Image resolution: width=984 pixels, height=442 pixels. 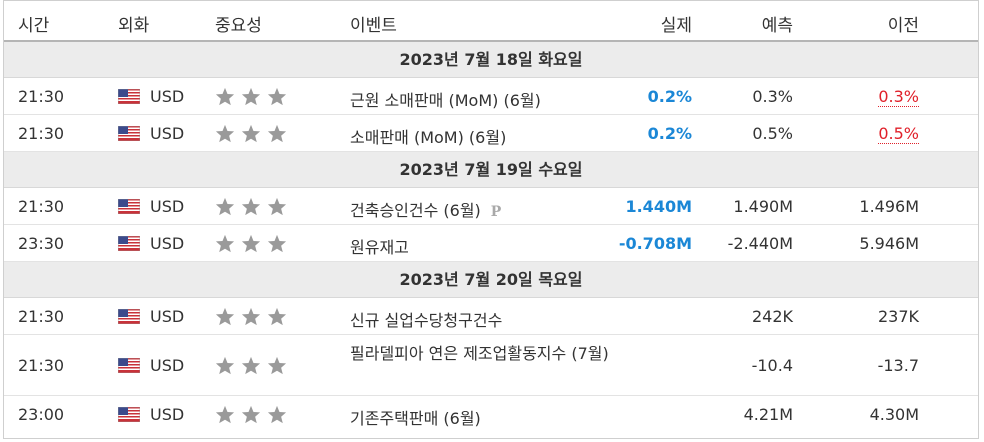 What do you see at coordinates (898, 365) in the screenshot?
I see `previous-value: -13.7` at bounding box center [898, 365].